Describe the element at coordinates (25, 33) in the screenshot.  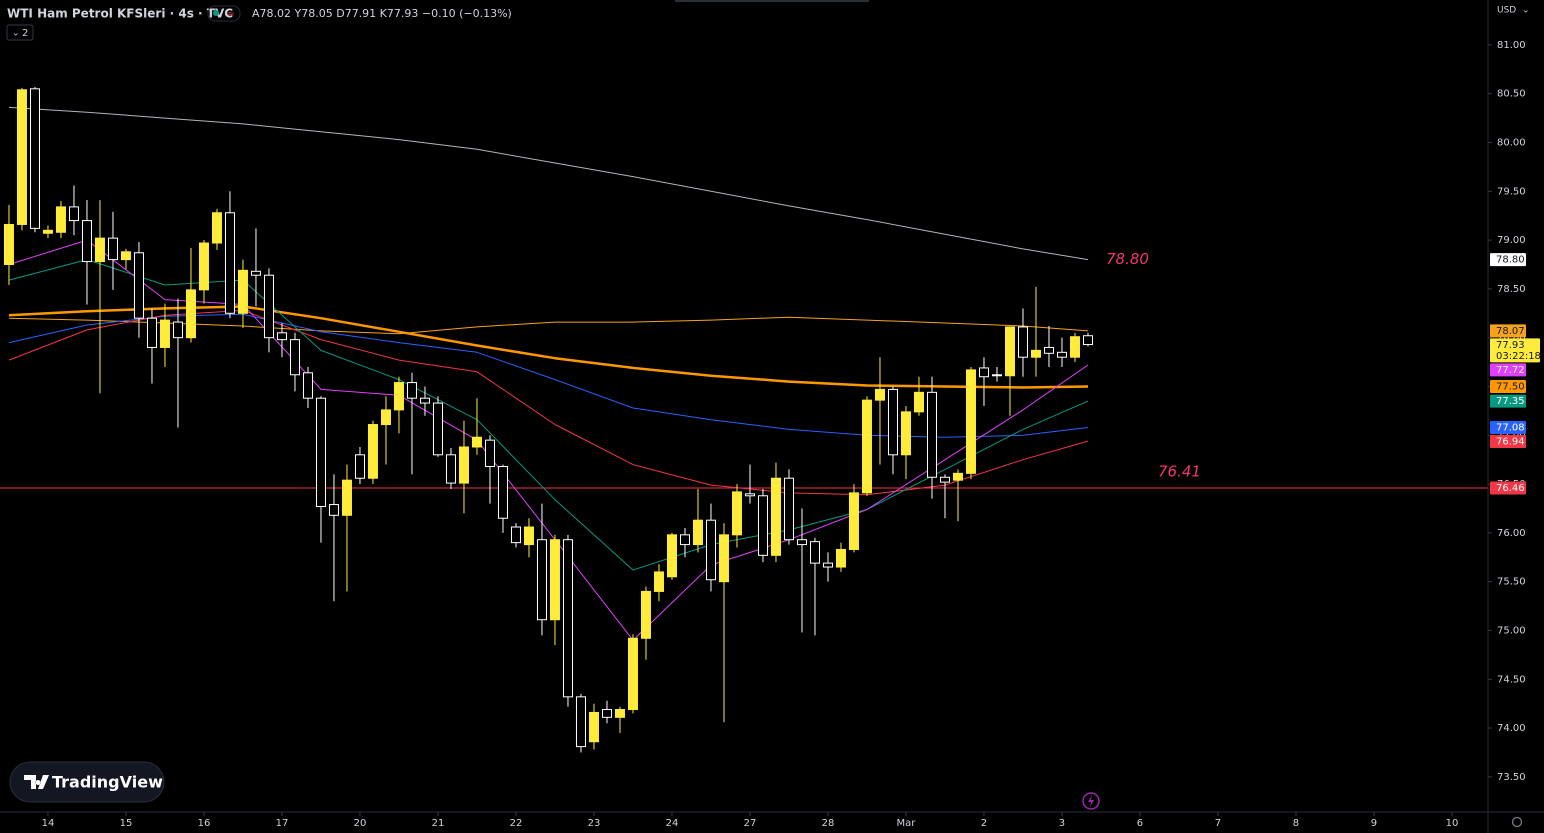
I see `indicator-count: 2` at that location.